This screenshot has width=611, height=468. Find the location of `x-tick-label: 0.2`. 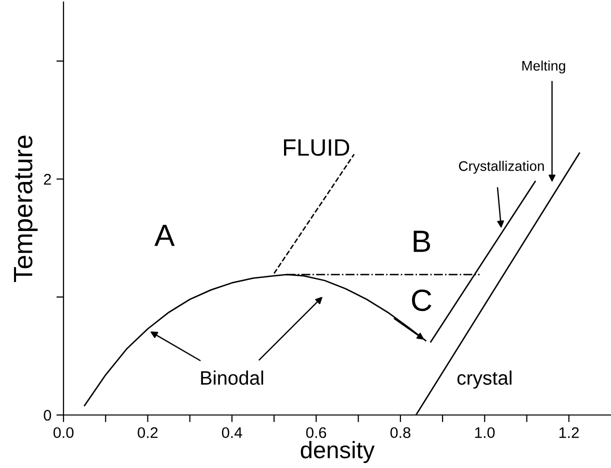

x-tick-label: 0.2 is located at coordinates (148, 432).